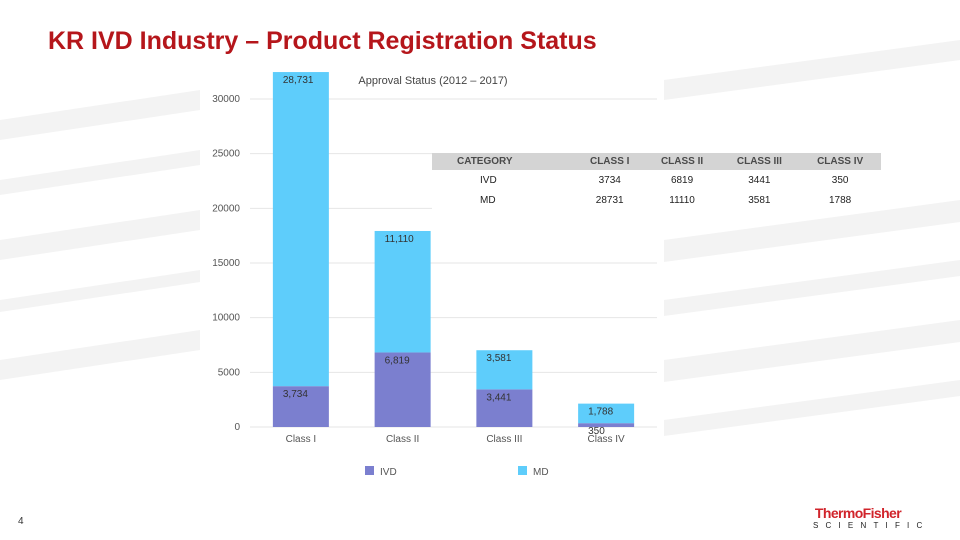 The image size is (960, 540). Describe the element at coordinates (504, 439) in the screenshot. I see `x-tick-label: Class III` at that location.